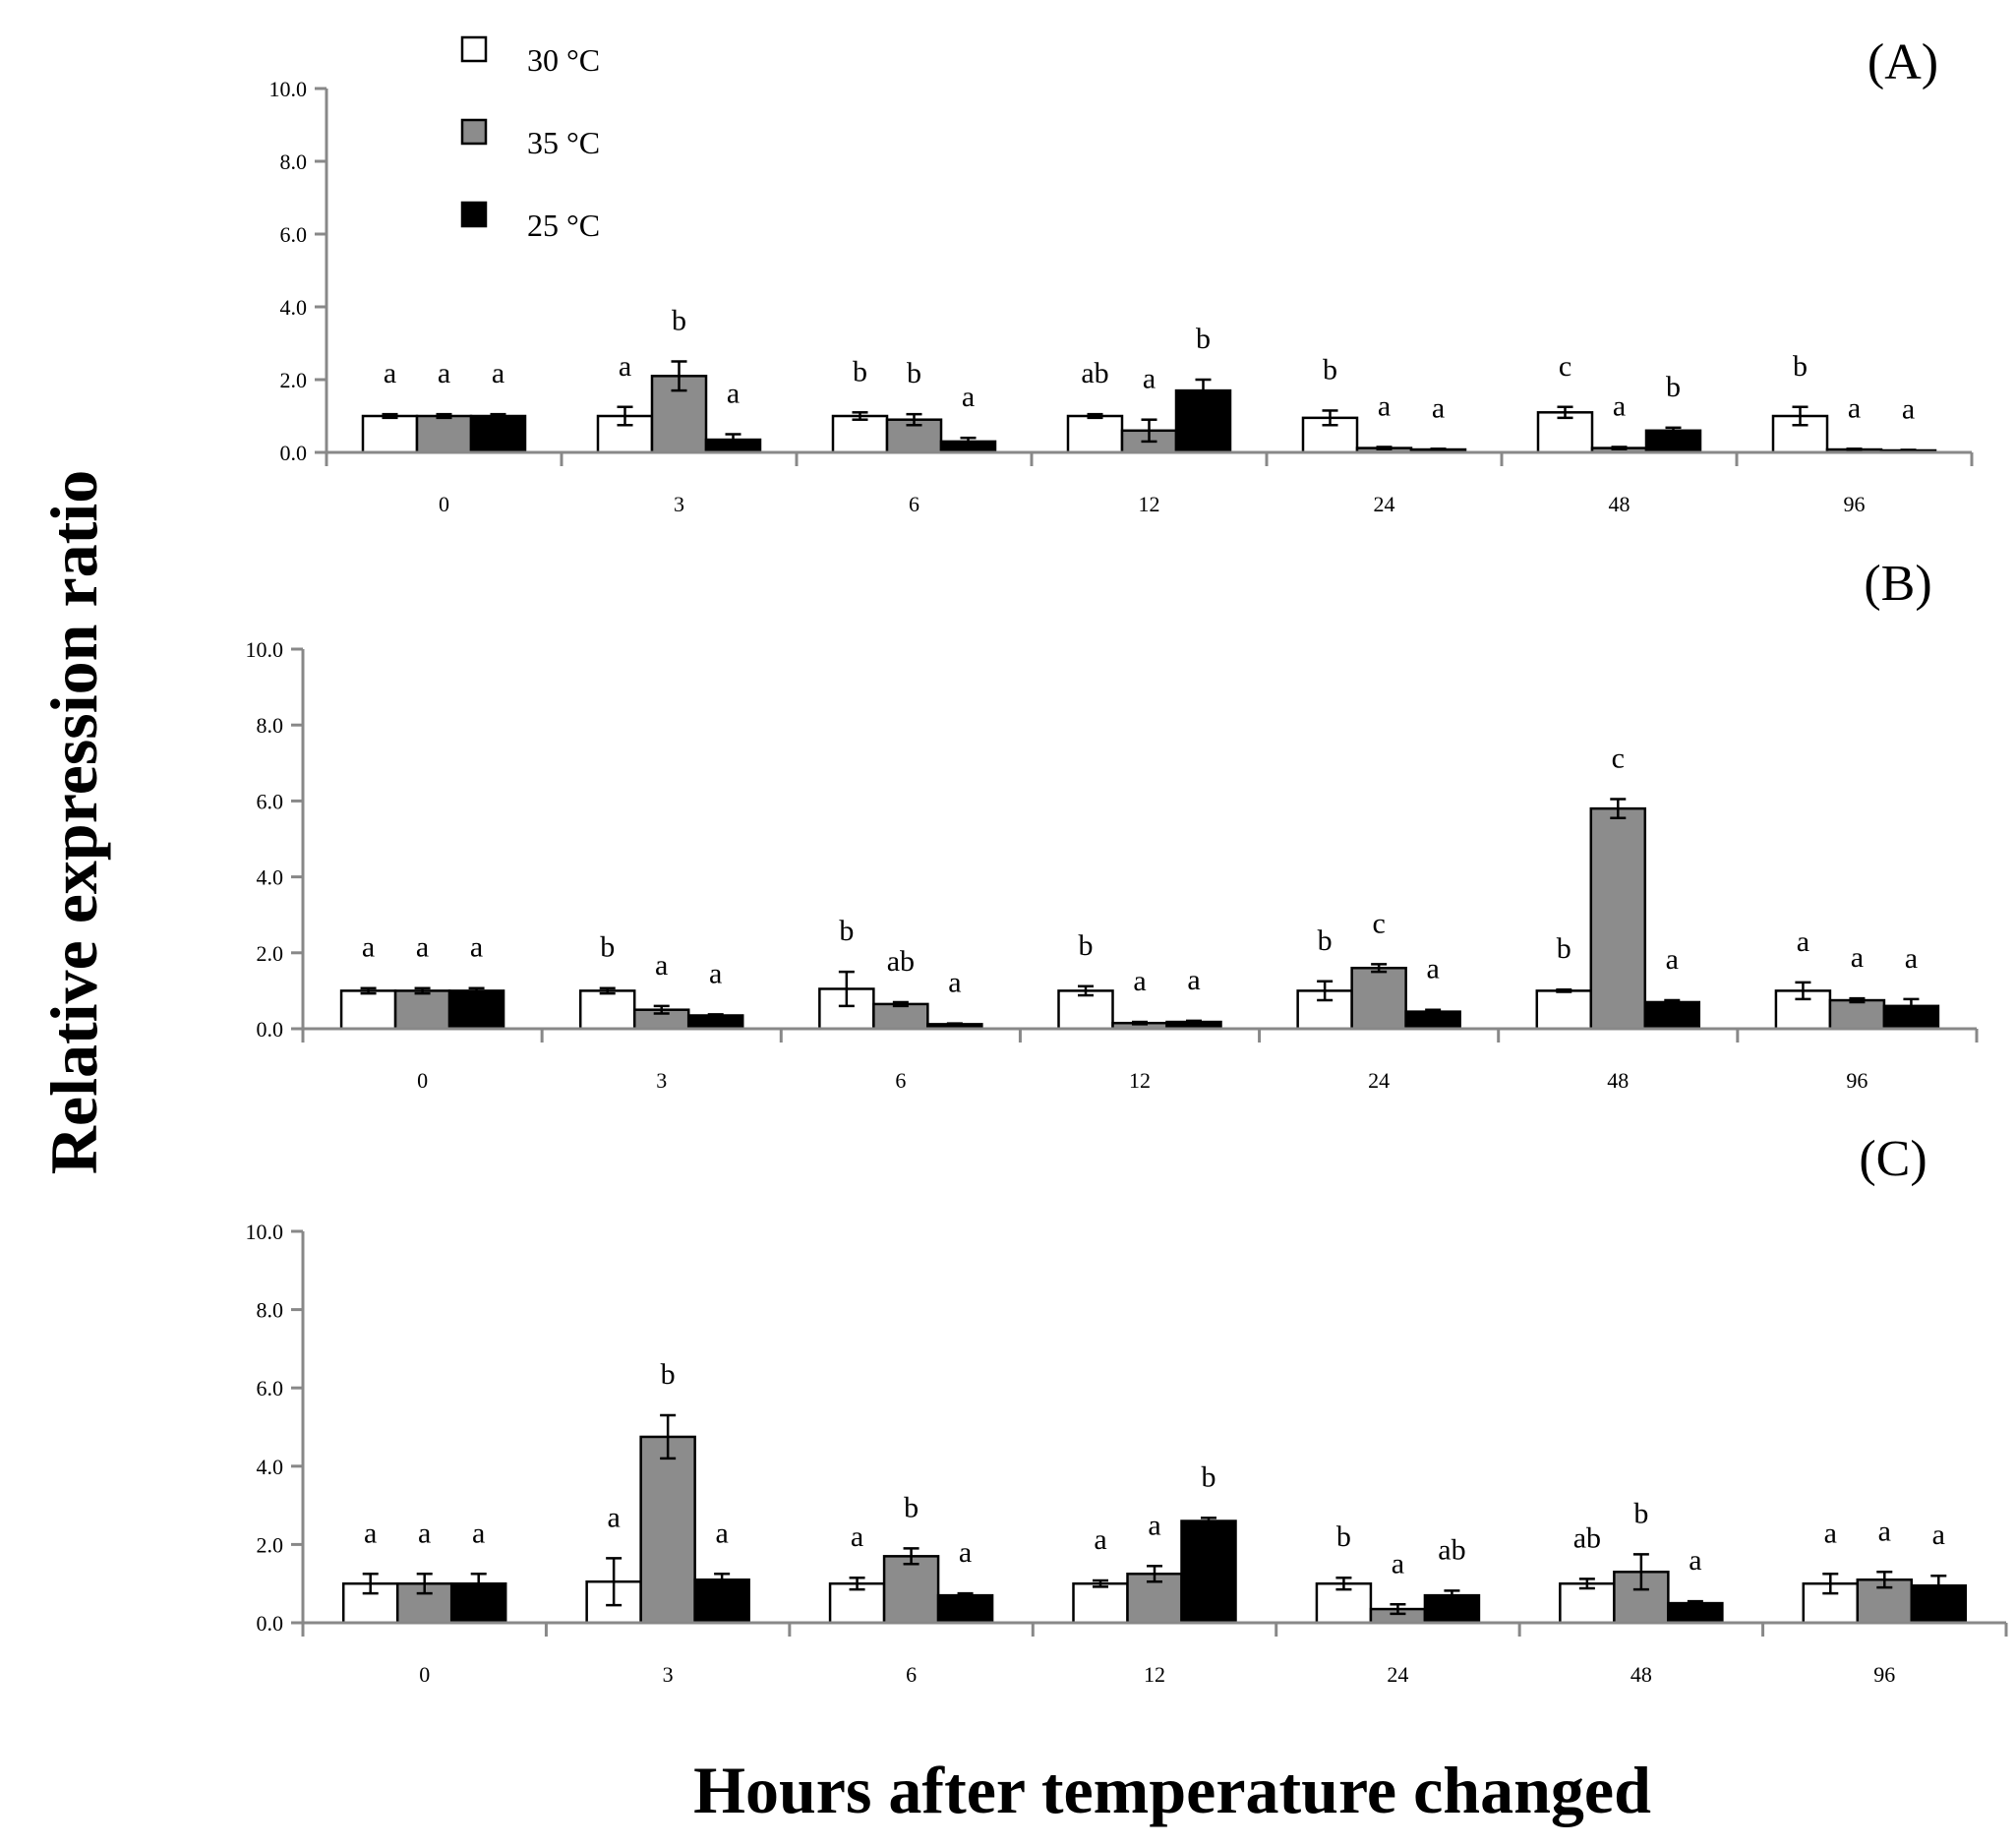 This screenshot has width=2016, height=1847. What do you see at coordinates (390, 434) in the screenshot?
I see `bar-a-0-s0` at bounding box center [390, 434].